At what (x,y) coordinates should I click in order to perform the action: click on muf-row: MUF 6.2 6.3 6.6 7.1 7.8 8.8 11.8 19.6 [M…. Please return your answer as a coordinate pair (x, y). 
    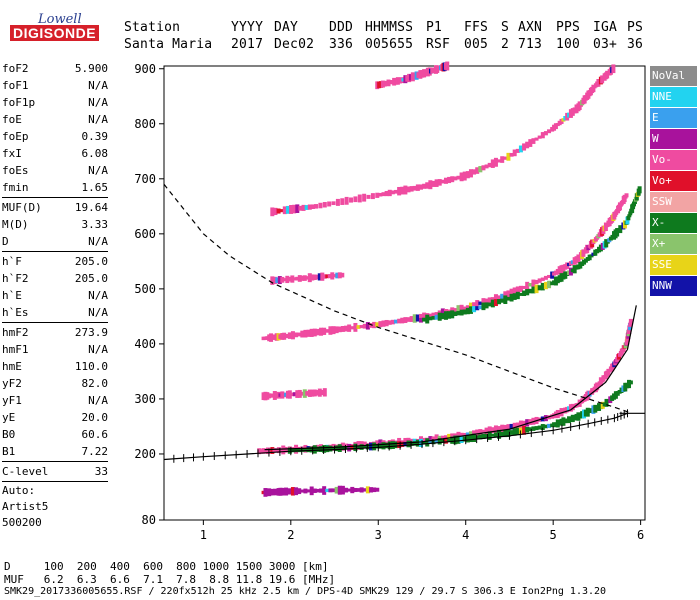
    Looking at the image, I should click on (170, 579).